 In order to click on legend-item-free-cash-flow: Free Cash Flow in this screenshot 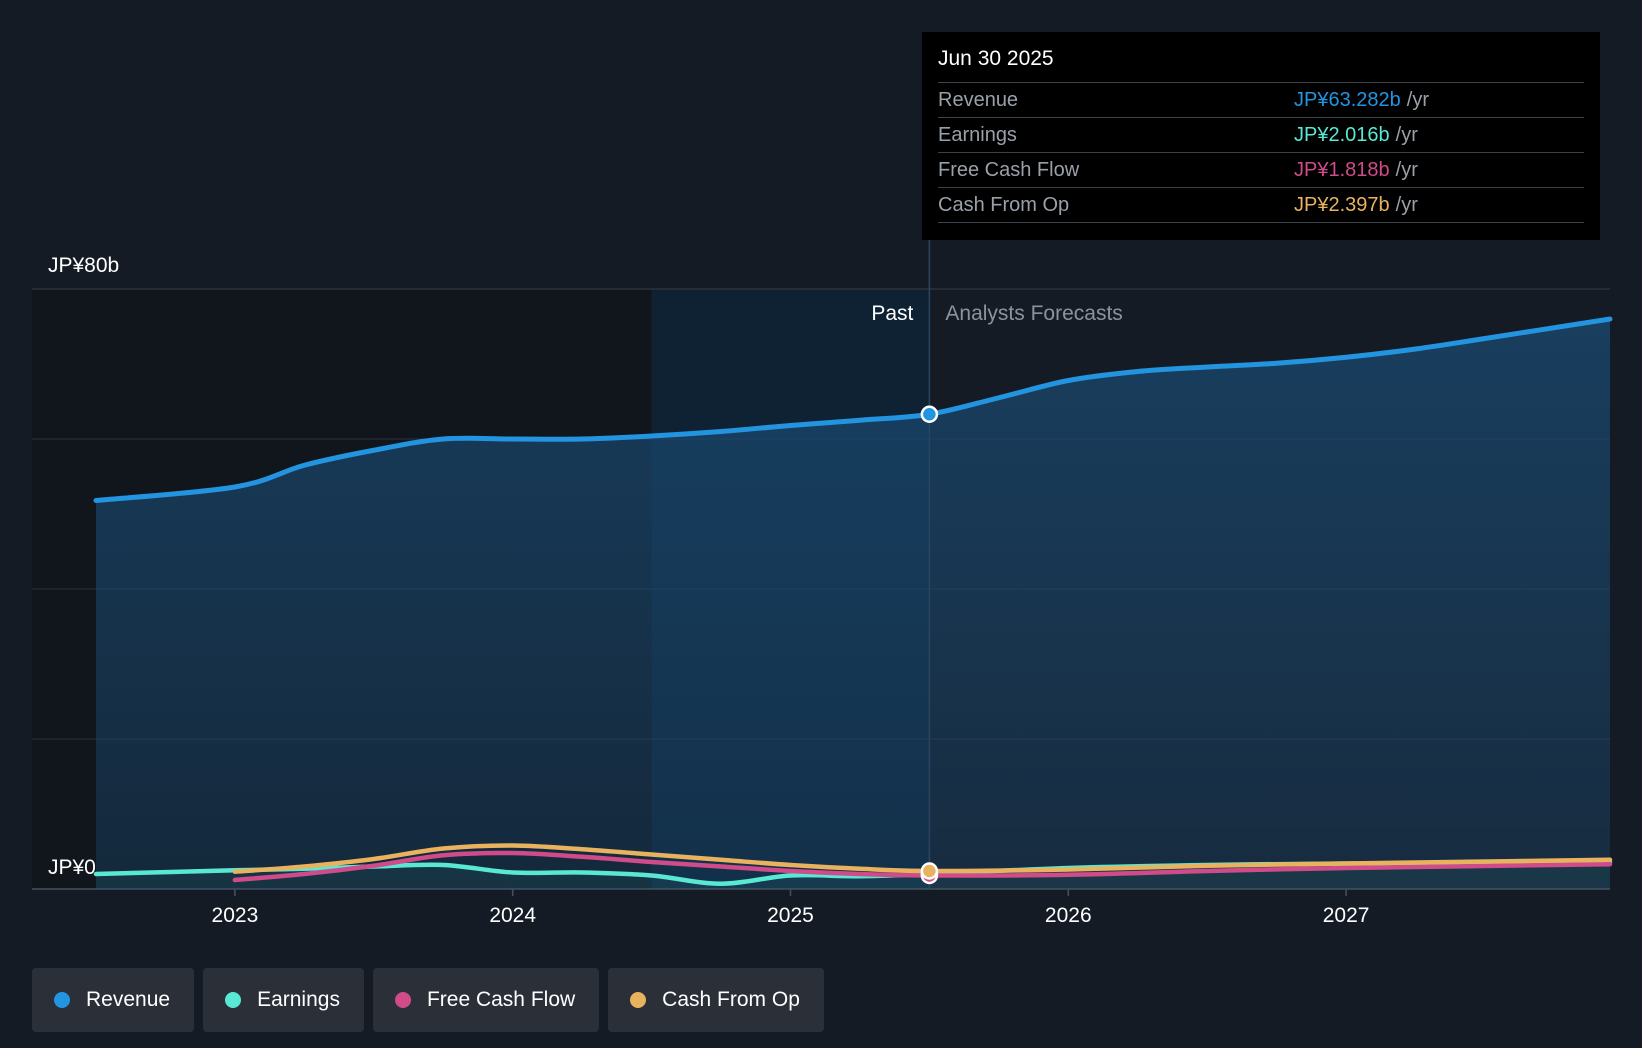, I will do `click(486, 1000)`.